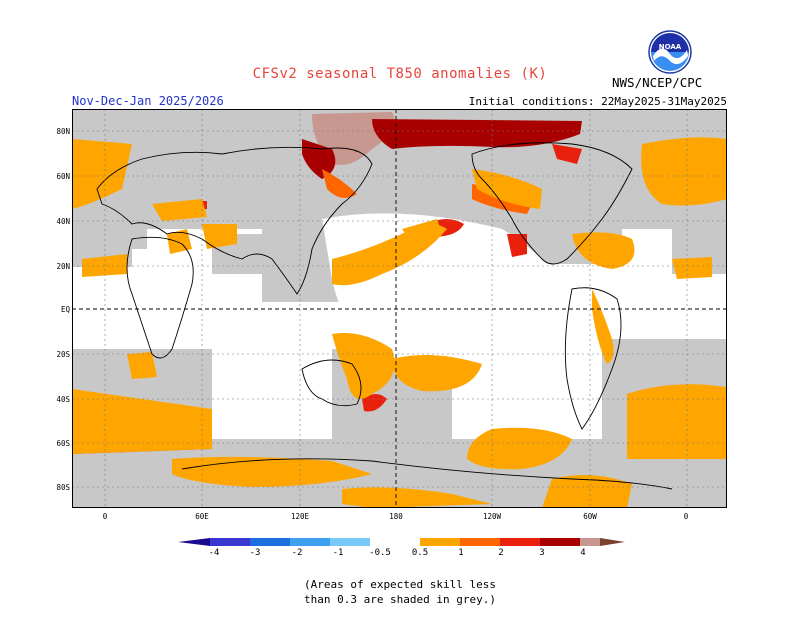 The image size is (800, 618). I want to click on legend-swatch-lt-neg4, so click(194, 542).